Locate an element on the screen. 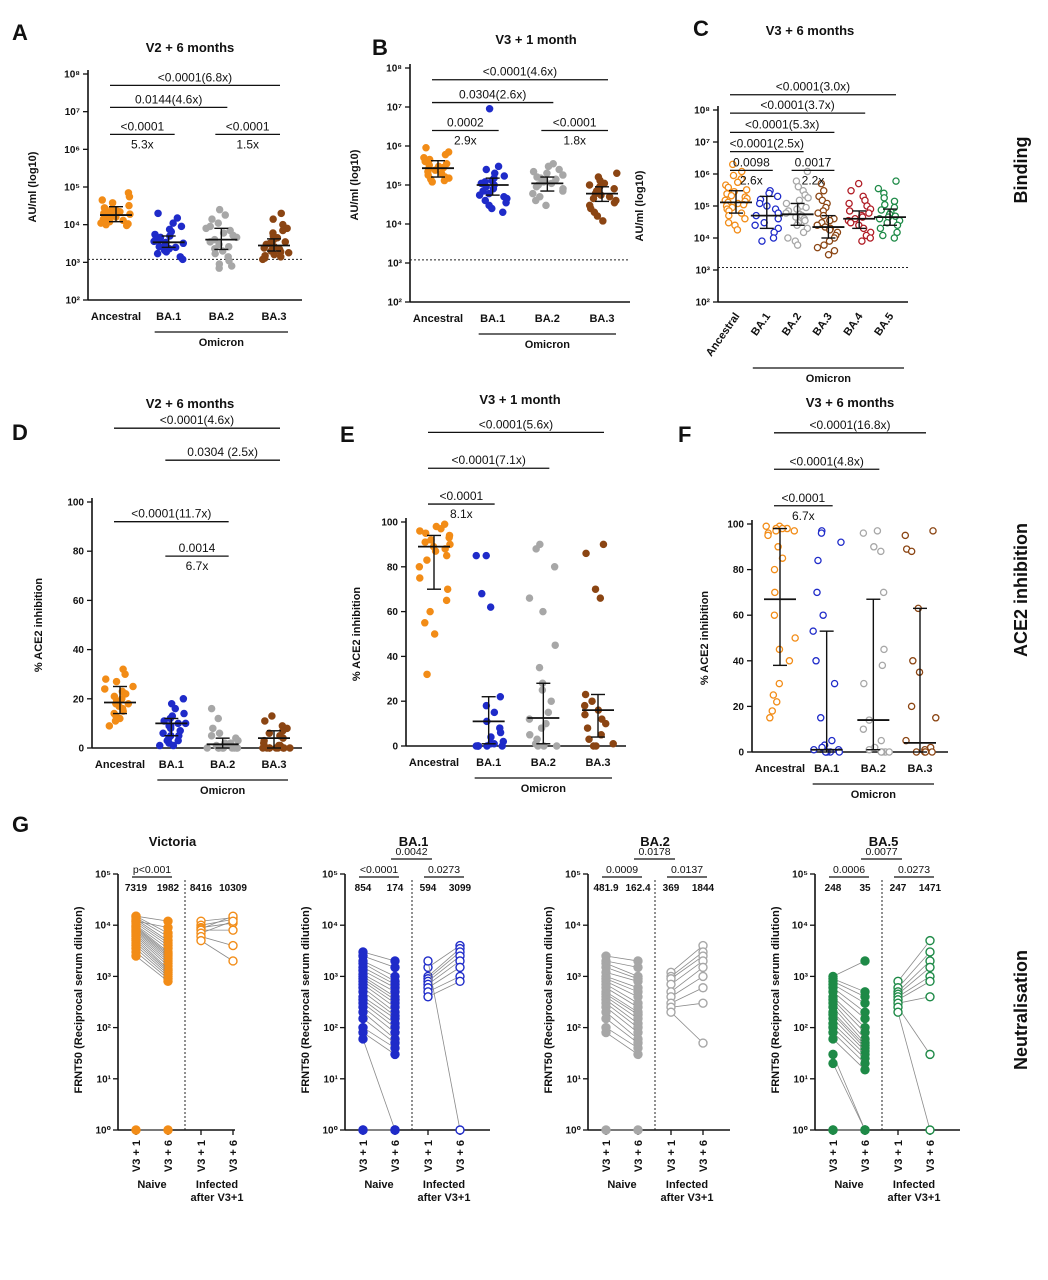 The image size is (1048, 1280). comparison-pvalue: <0.0001 is located at coordinates (379, 870).